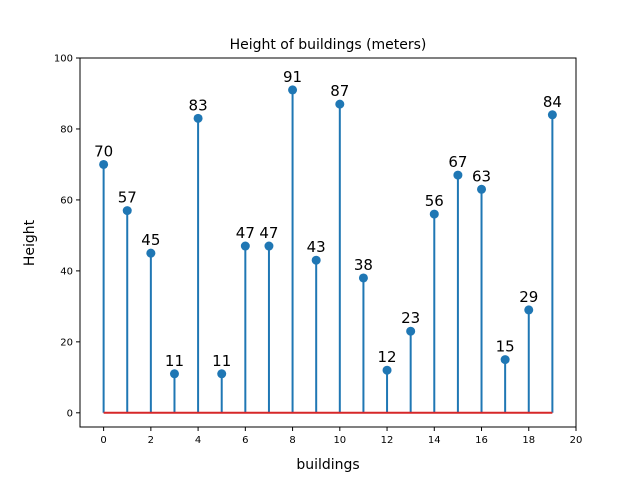  Describe the element at coordinates (457, 162) in the screenshot. I see `data-label: 67` at that location.